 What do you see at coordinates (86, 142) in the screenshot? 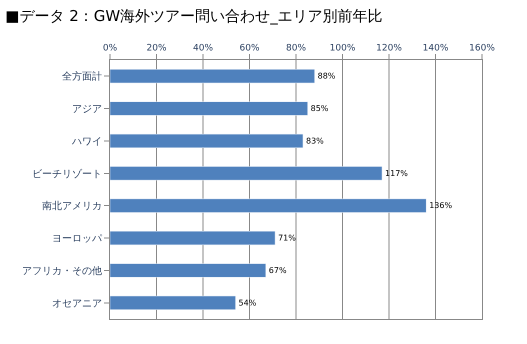
I see `y-tick-label: ハワイ` at bounding box center [86, 142].